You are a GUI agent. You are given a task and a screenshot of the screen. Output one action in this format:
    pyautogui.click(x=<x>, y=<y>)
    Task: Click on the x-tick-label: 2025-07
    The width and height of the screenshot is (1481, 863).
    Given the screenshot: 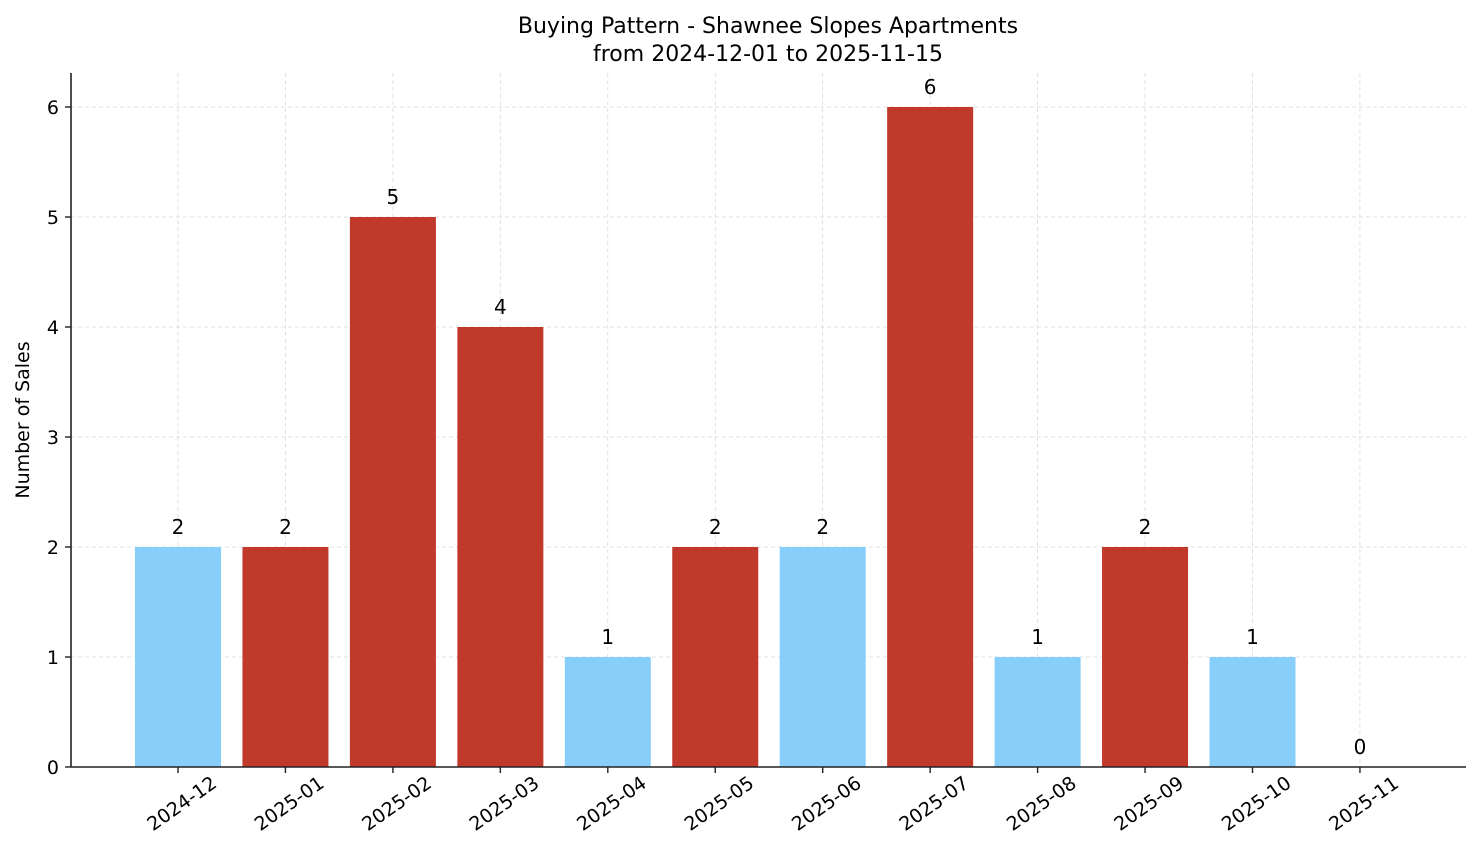 What is the action you would take?
    pyautogui.click(x=934, y=804)
    